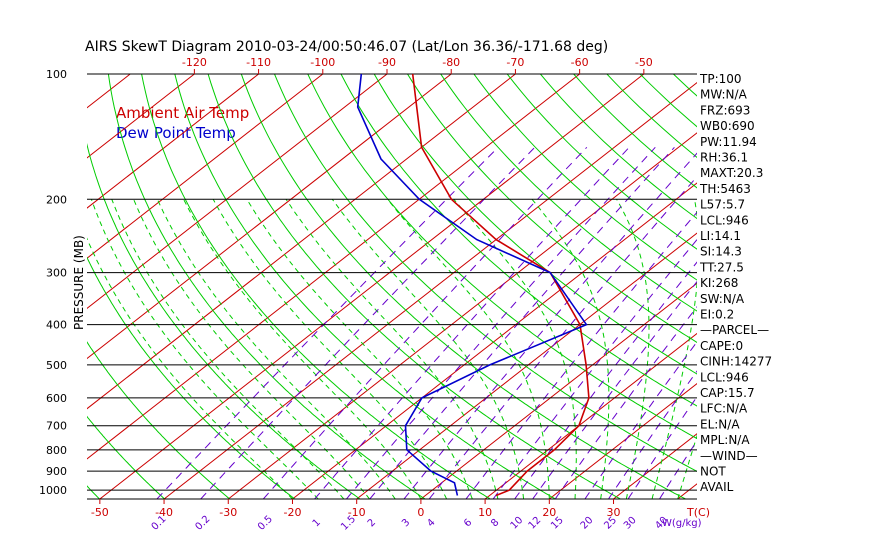  What do you see at coordinates (644, 62) in the screenshot?
I see `top-temp-tick-label: -50` at bounding box center [644, 62].